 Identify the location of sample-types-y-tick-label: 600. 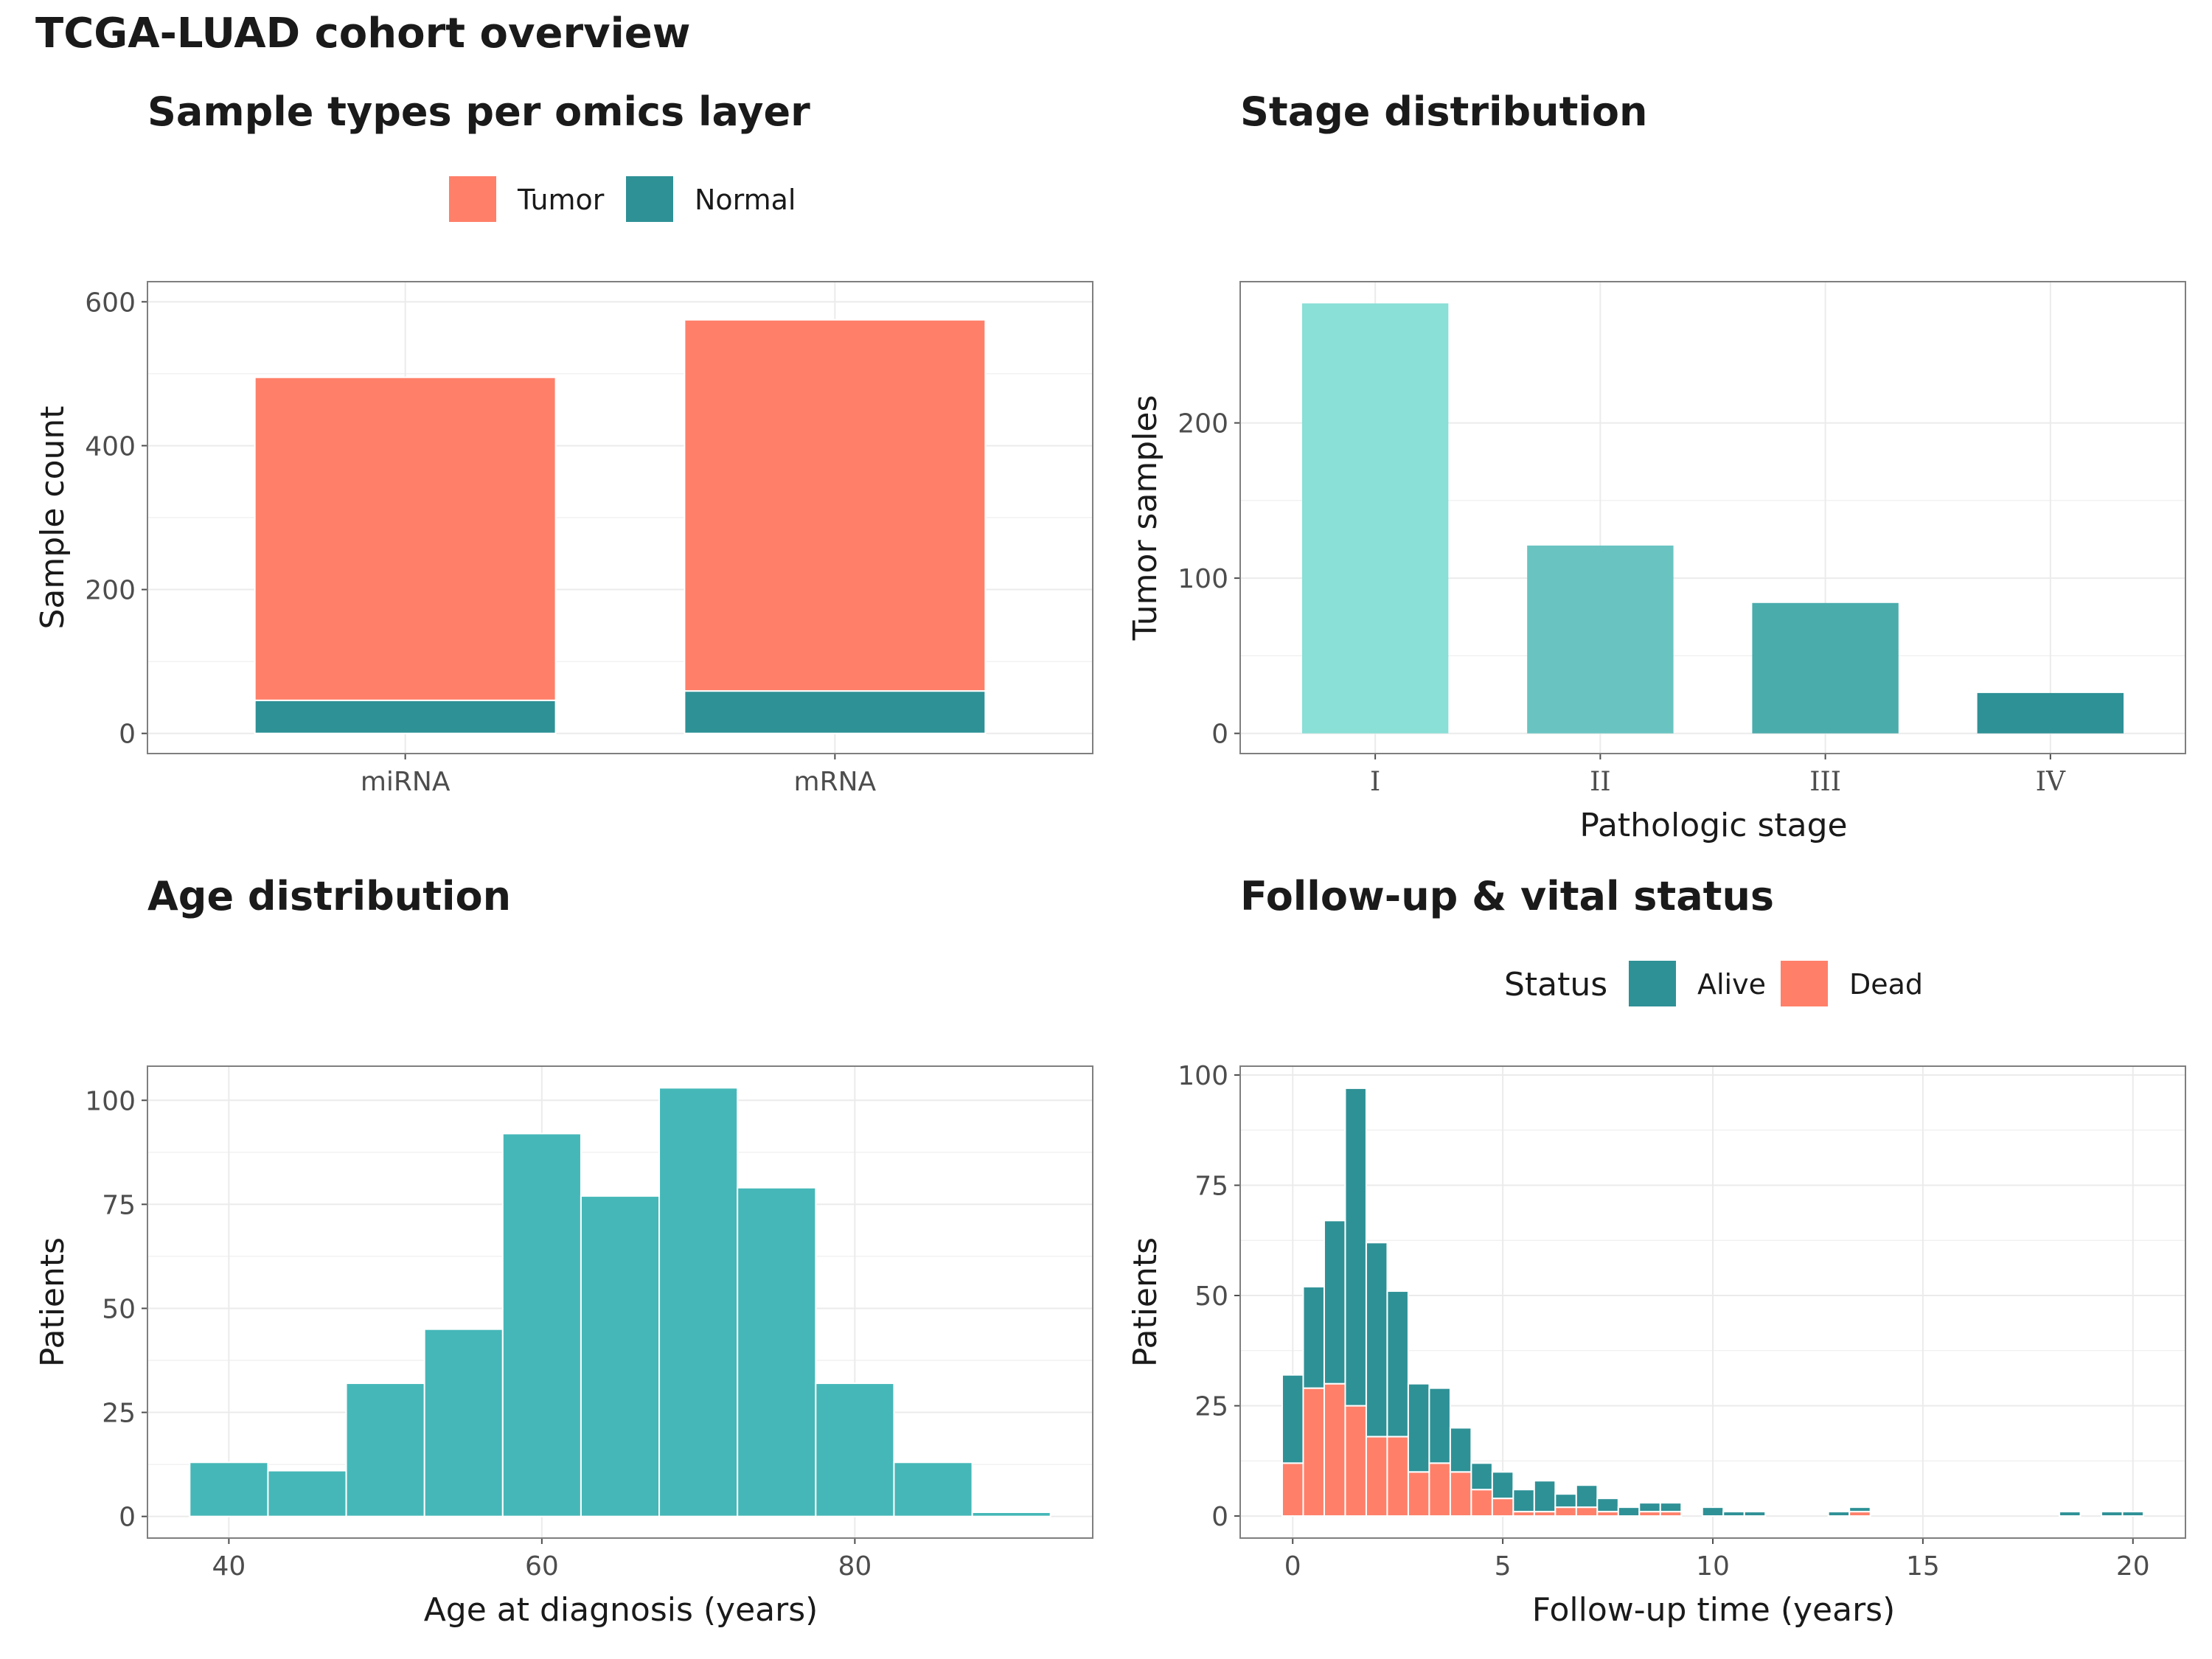
(110, 303).